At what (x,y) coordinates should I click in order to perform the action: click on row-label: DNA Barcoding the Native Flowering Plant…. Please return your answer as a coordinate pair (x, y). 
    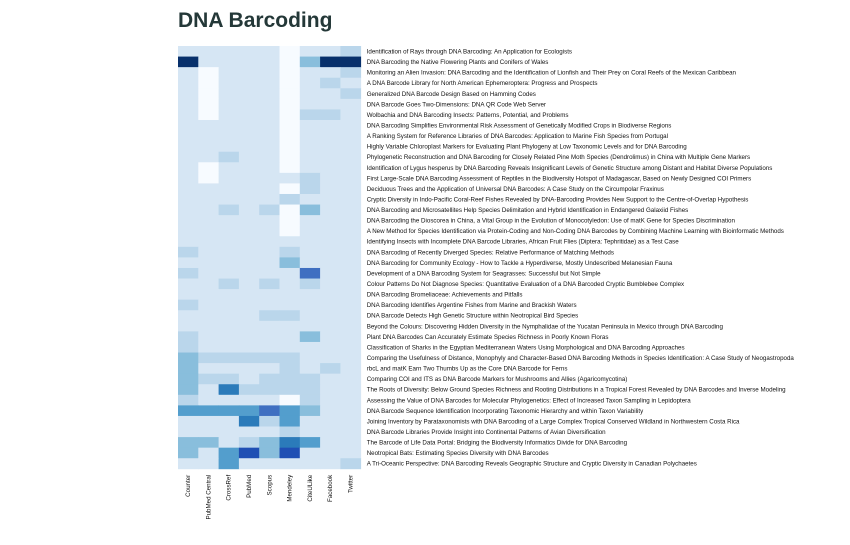
    Looking at the image, I should click on (458, 62).